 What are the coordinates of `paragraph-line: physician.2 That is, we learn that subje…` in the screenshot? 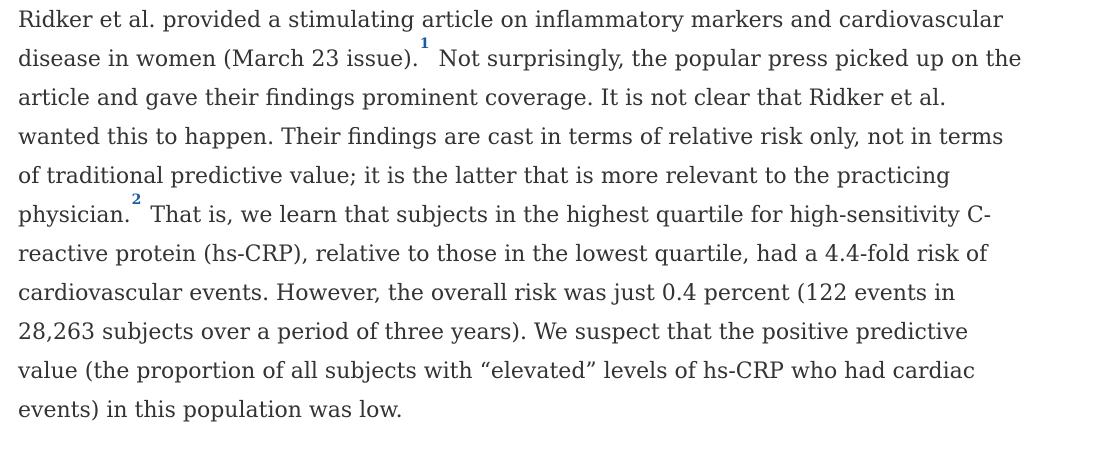 It's located at (543, 214).